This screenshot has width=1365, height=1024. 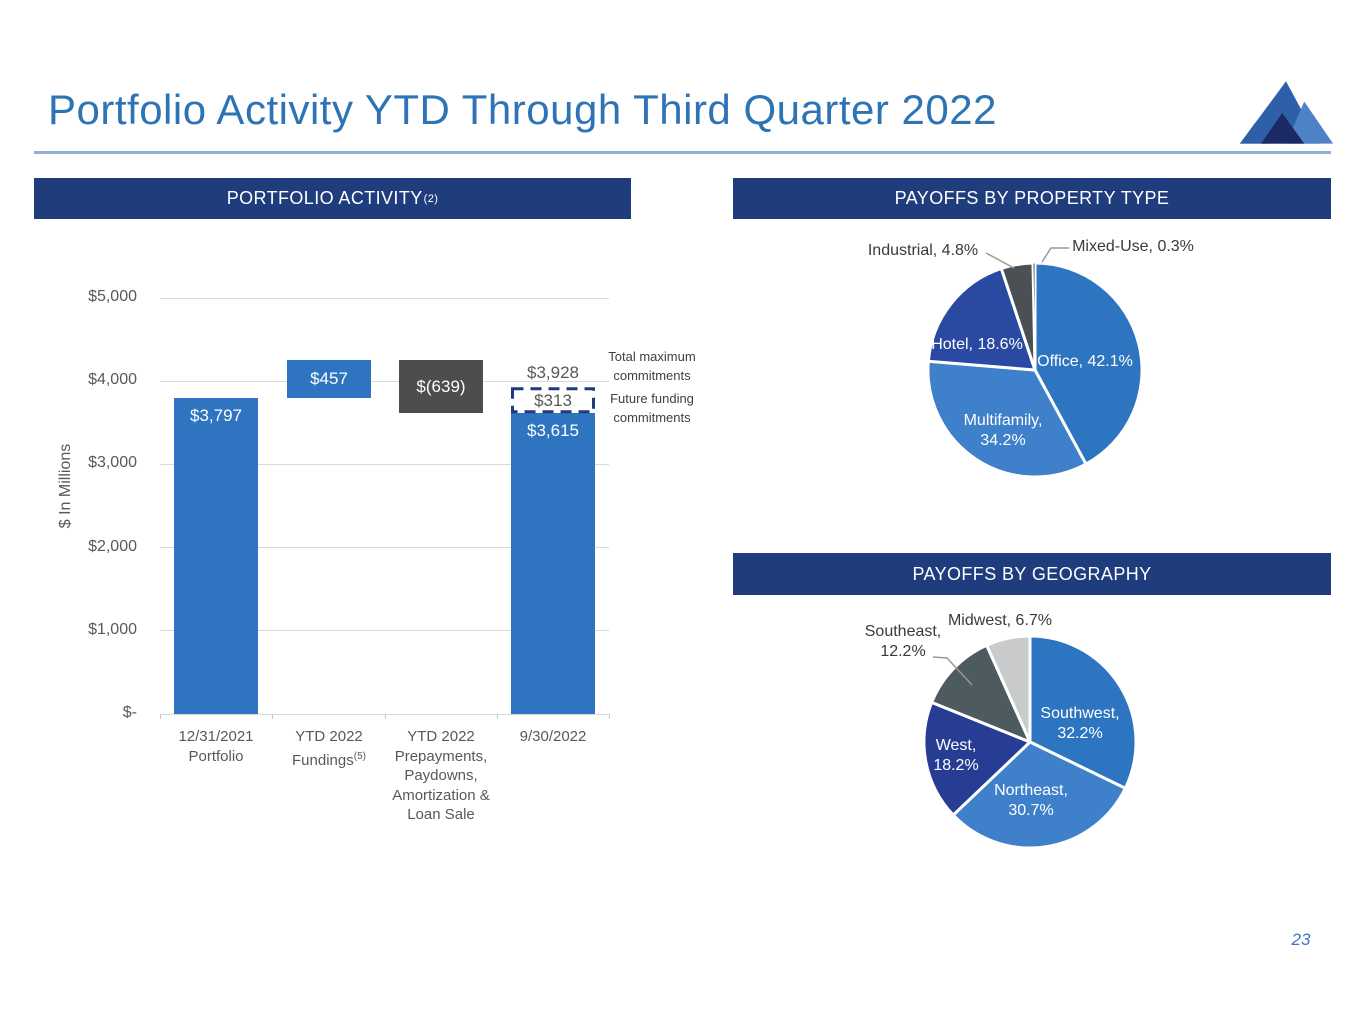 What do you see at coordinates (1080, 723) in the screenshot?
I see `pie-label-southwest: Southwest, 32.2%` at bounding box center [1080, 723].